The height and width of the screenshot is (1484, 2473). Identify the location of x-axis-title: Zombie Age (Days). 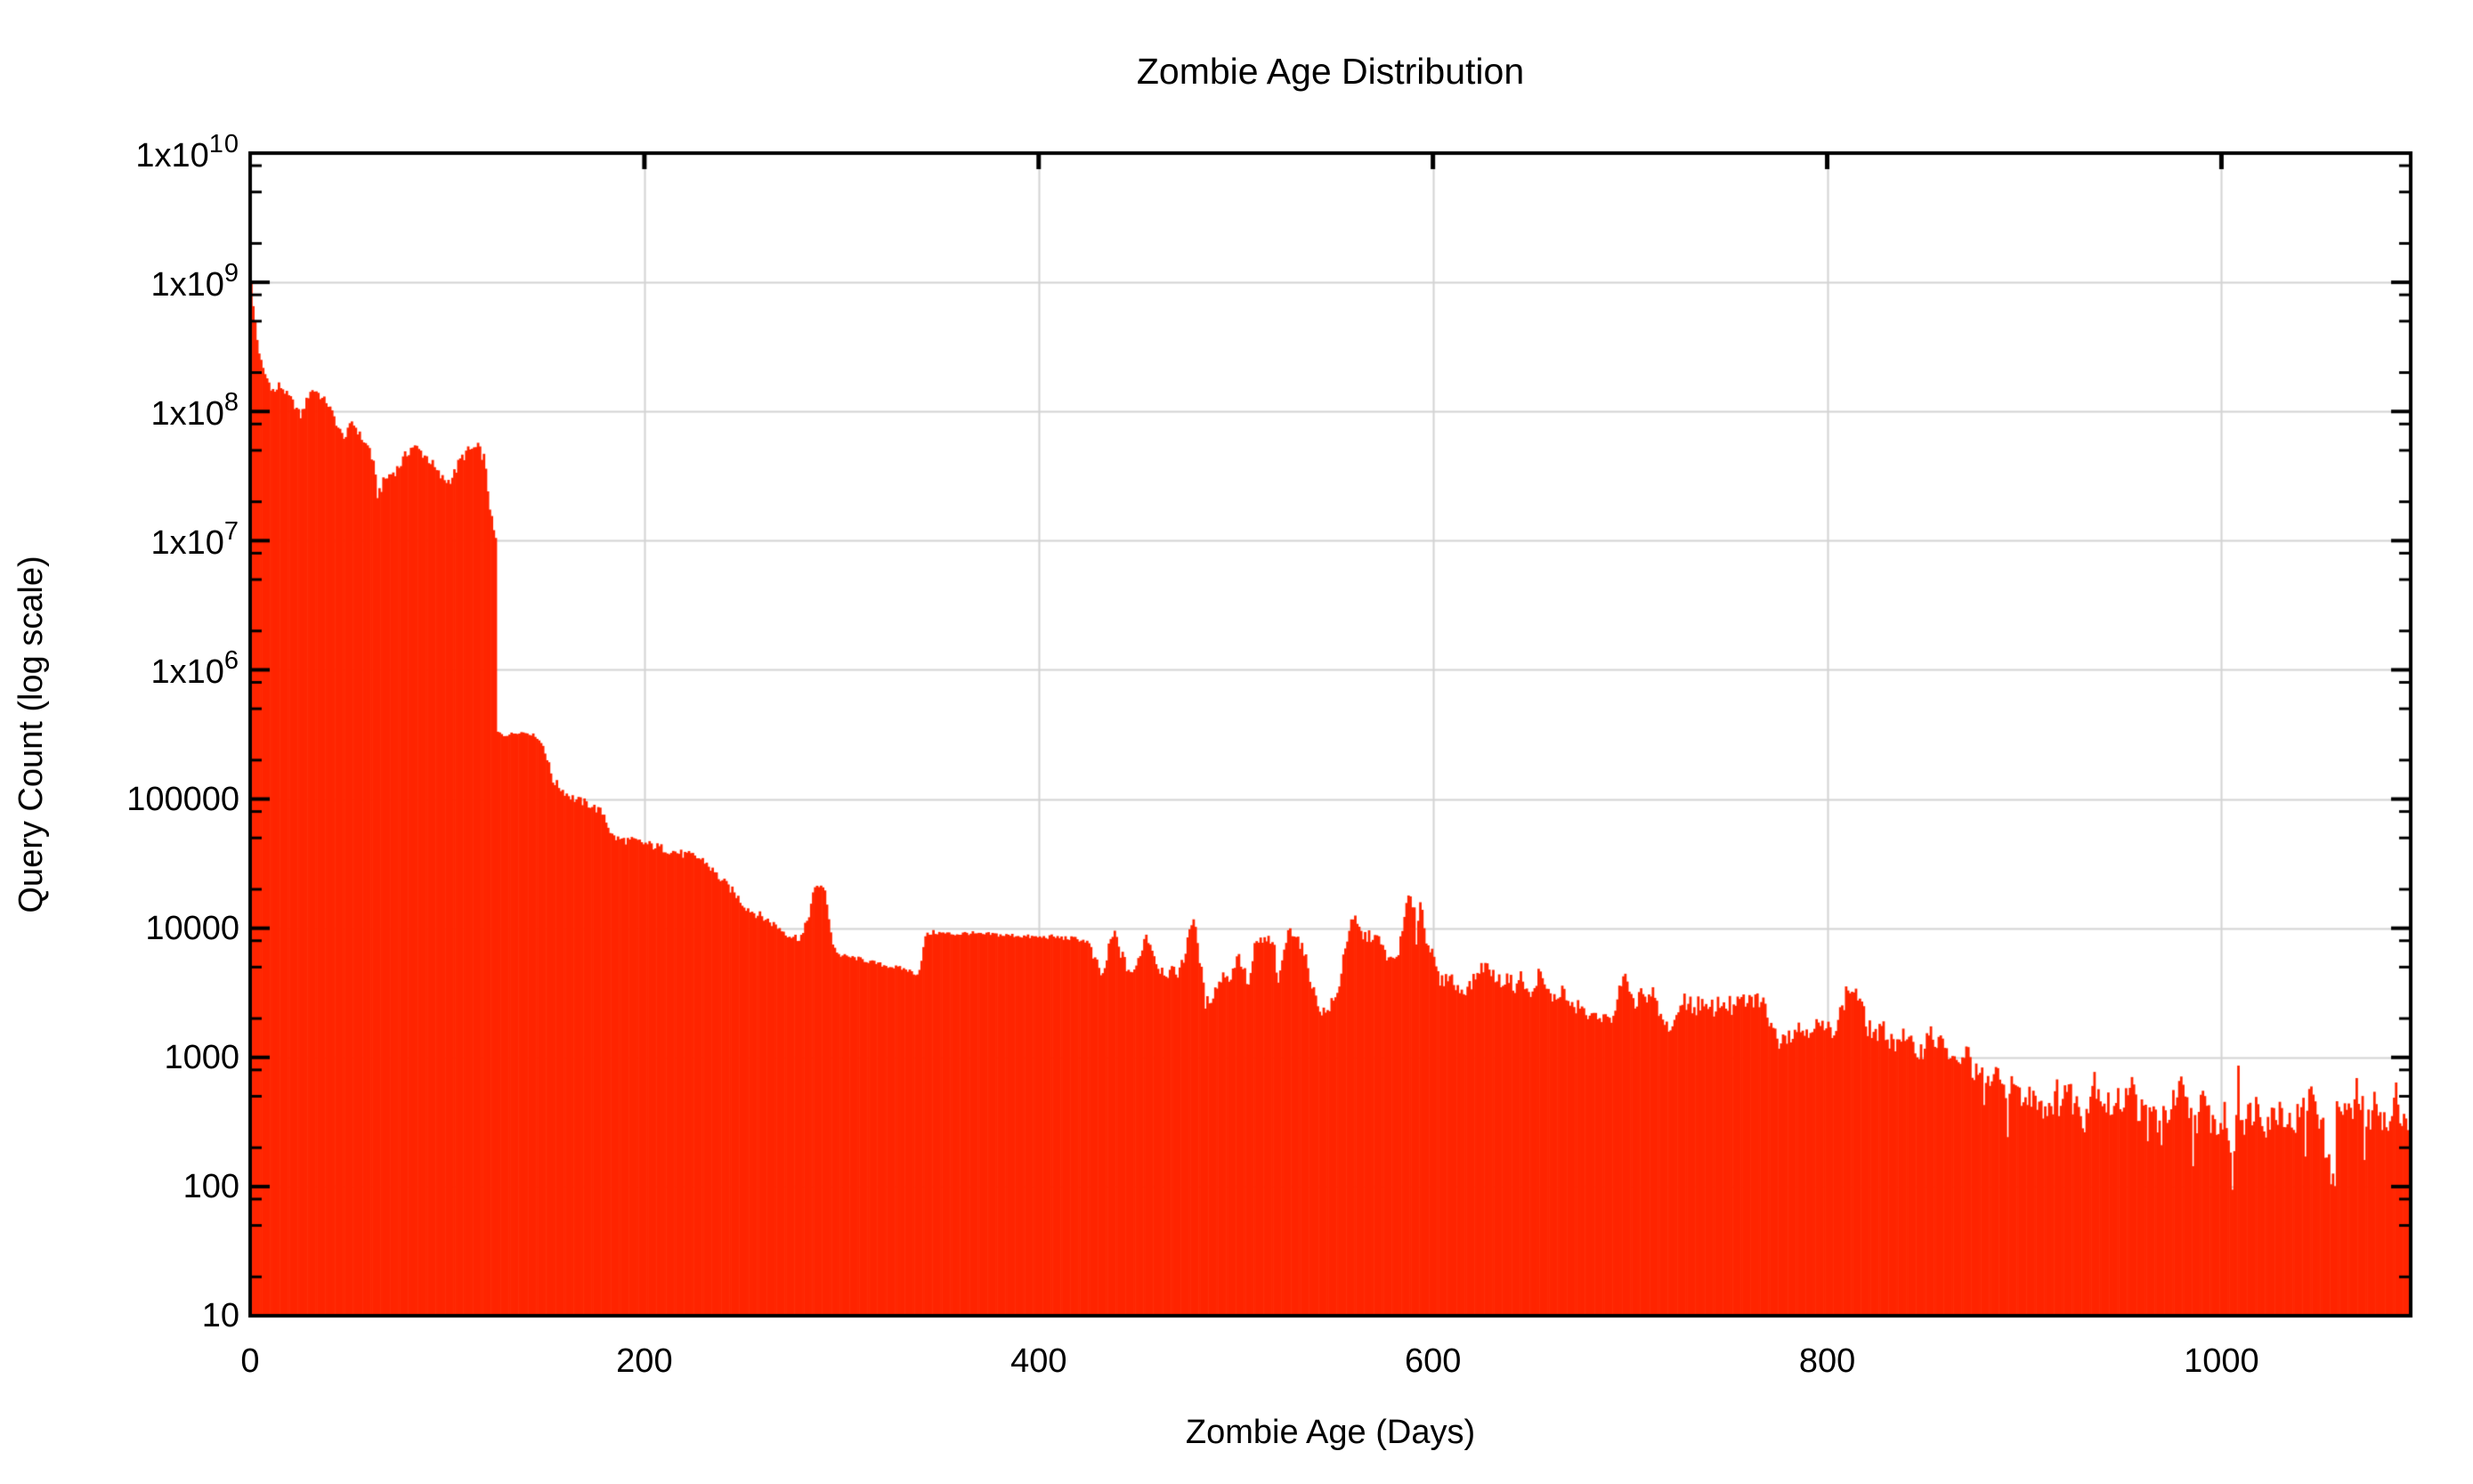
(1330, 1432).